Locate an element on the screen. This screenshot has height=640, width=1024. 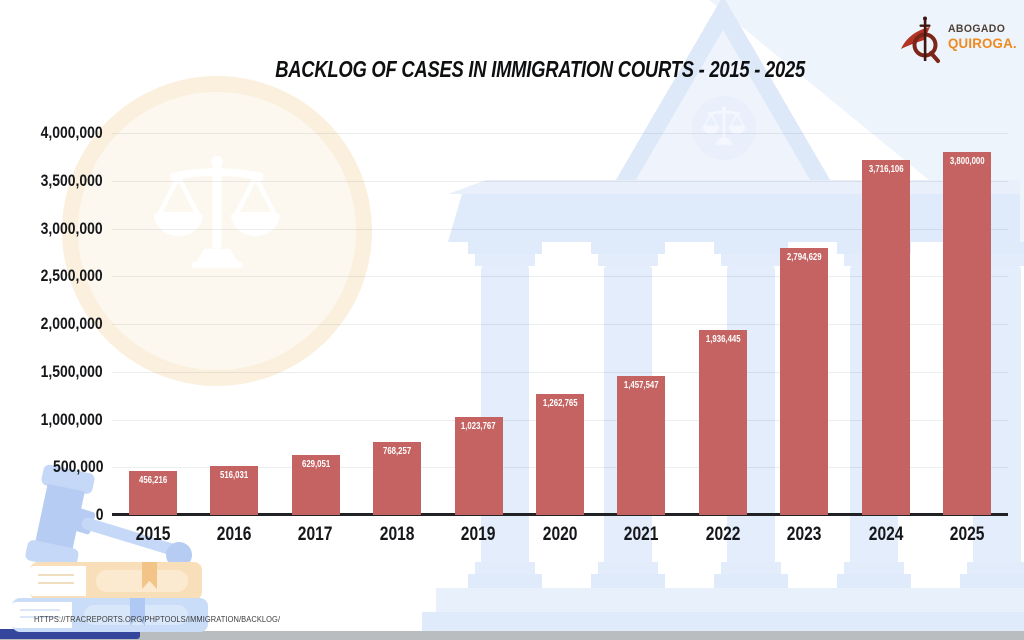
x-axis-tick-label: 2016 is located at coordinates (234, 534).